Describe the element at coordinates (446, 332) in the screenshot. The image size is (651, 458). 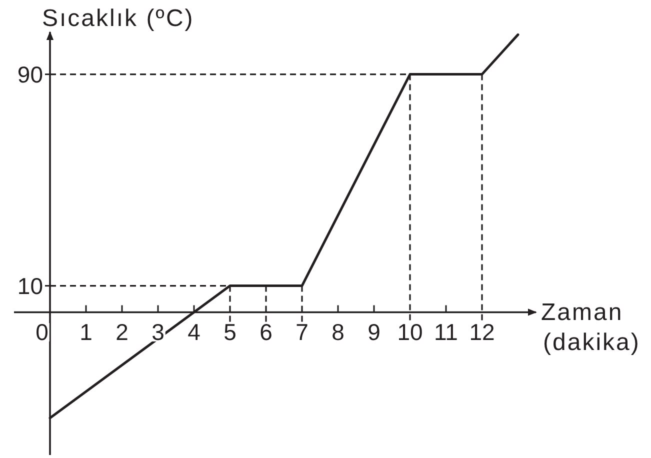
I see `x-tick-label: 11` at that location.